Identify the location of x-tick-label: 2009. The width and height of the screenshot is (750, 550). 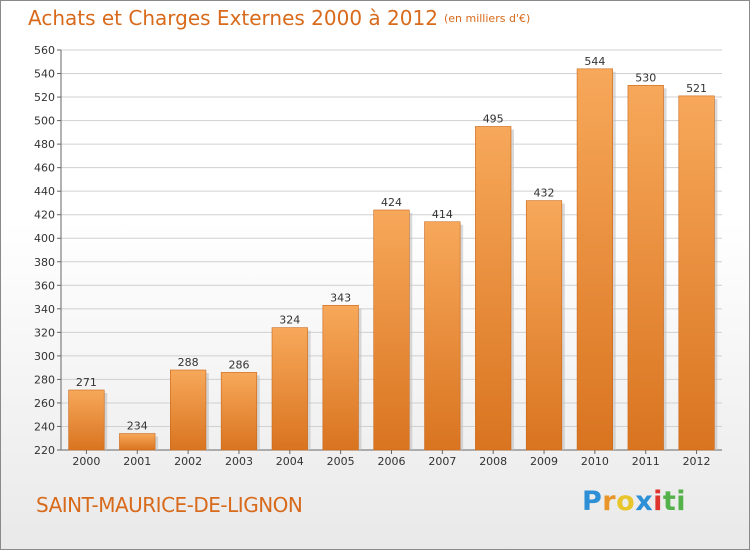
(544, 461).